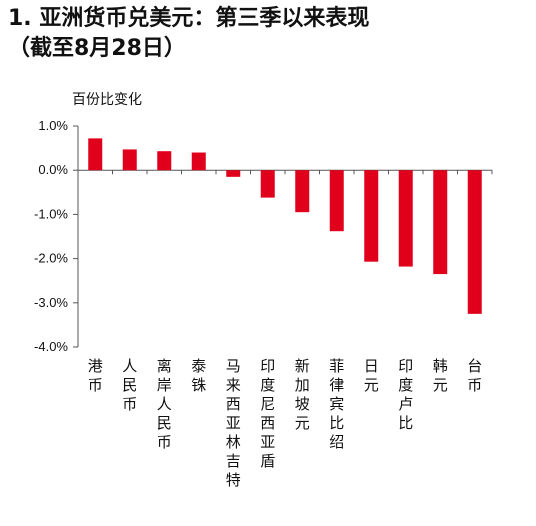 The image size is (536, 526). Describe the element at coordinates (53, 125) in the screenshot. I see `y-tick-label: 1.0%` at that location.